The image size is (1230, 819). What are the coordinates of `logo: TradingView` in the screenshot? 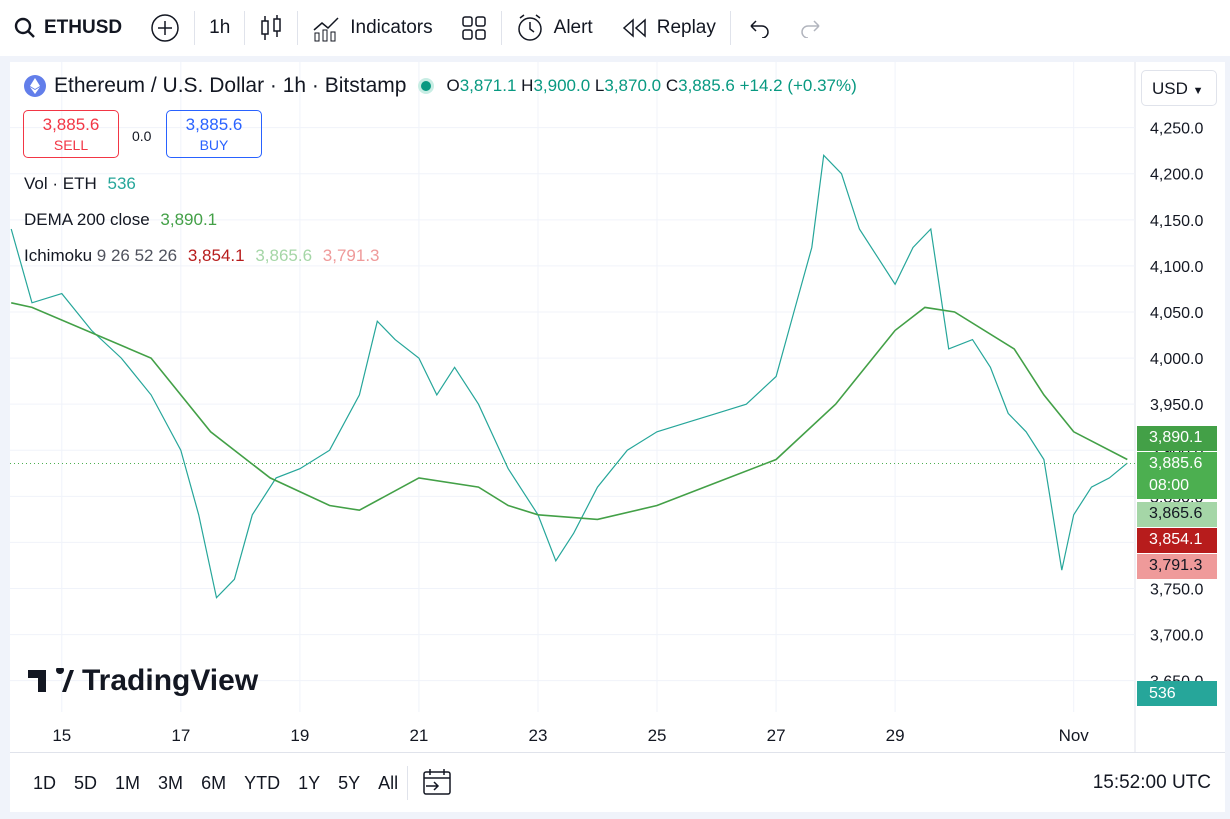 It's located at (143, 681).